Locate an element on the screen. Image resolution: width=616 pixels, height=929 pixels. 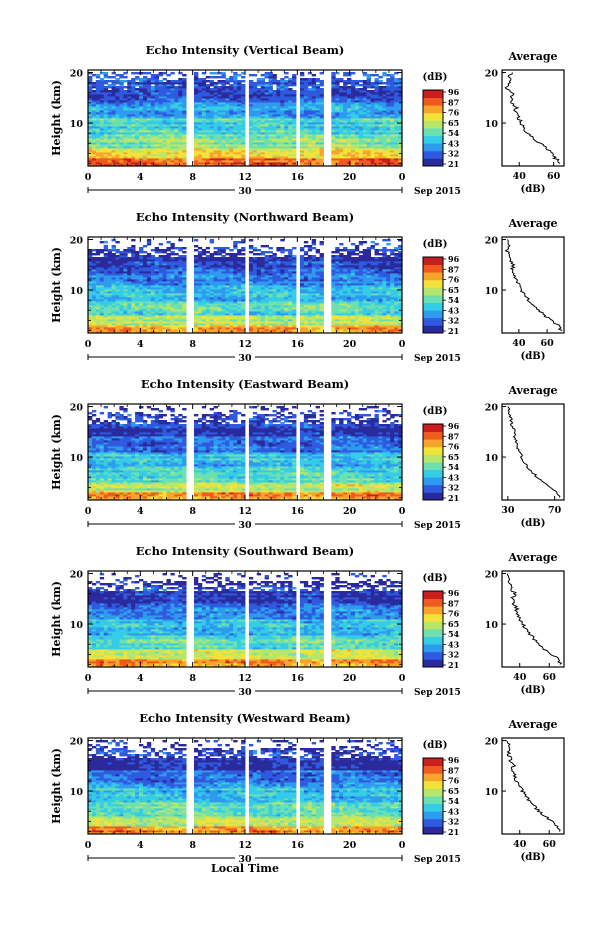
colorbar-segment is located at coordinates (433, 92).